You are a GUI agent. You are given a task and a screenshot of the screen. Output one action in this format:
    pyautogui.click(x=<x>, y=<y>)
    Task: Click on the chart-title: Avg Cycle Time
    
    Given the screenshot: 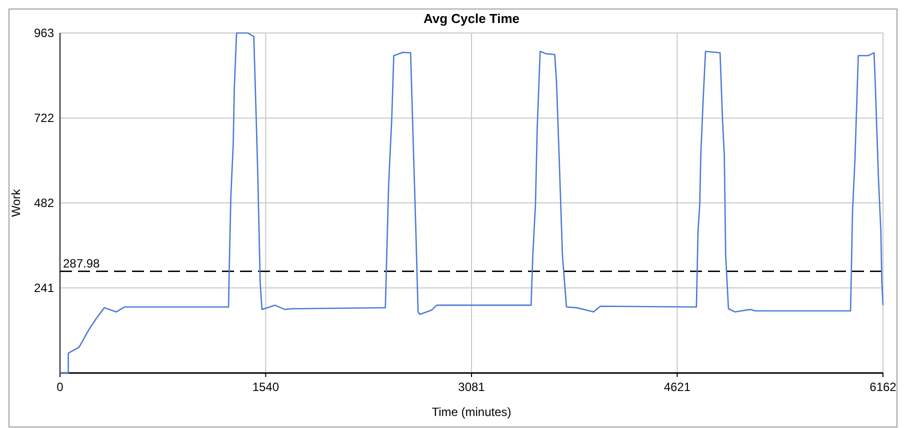 What is the action you would take?
    pyautogui.click(x=471, y=18)
    